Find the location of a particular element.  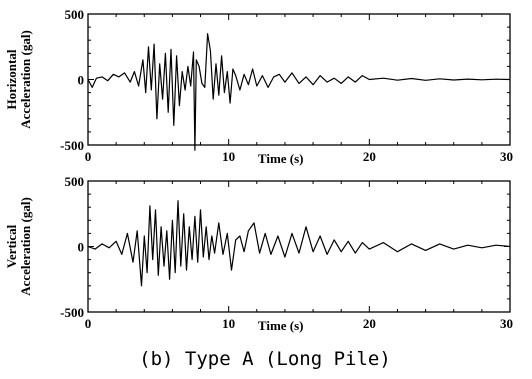

y-axis-label-horizontal-line1: Horizontal is located at coordinates (11, 79).